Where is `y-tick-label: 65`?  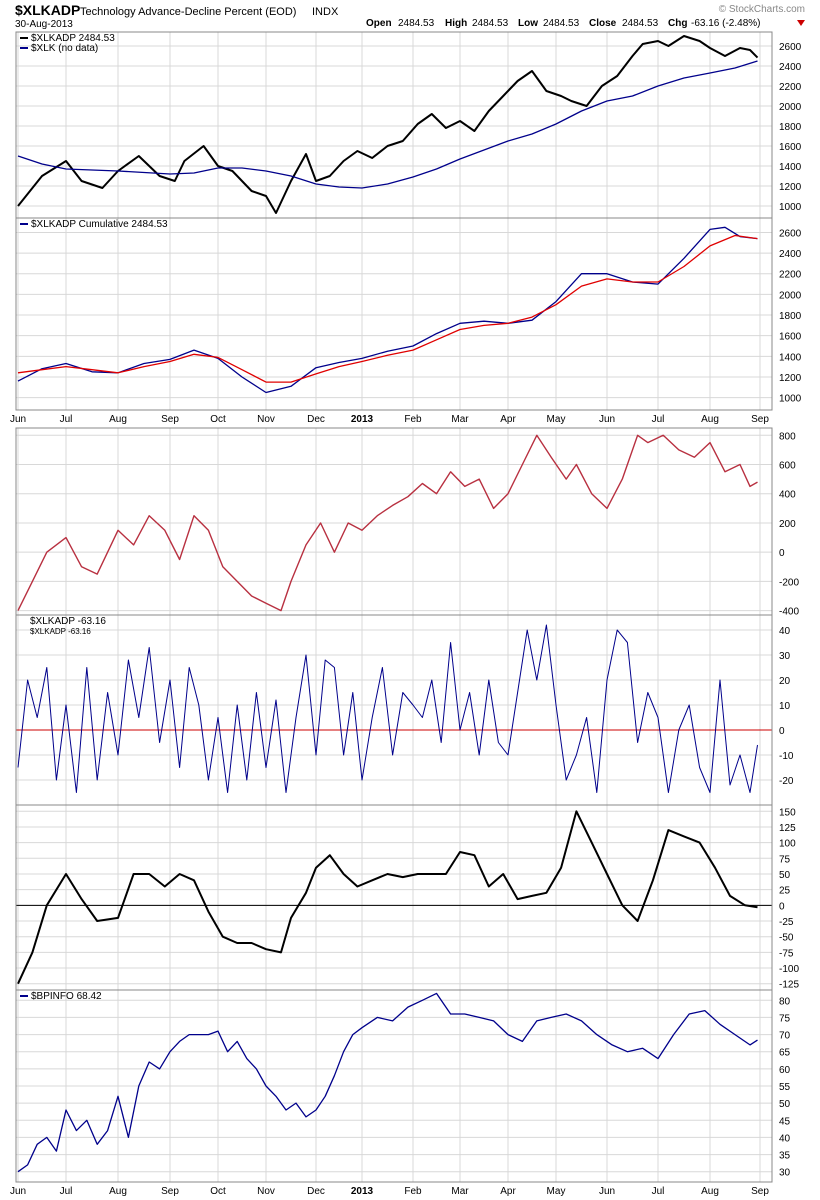
y-tick-label: 65 is located at coordinates (785, 1053).